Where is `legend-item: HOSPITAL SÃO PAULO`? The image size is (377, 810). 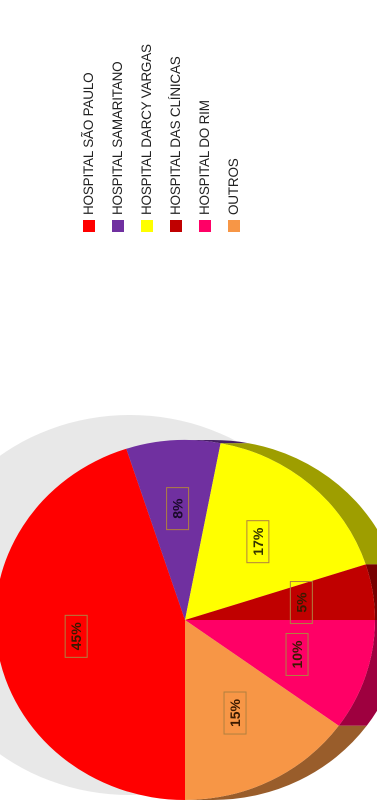
legend-item: HOSPITAL SÃO PAULO is located at coordinates (88, 138).